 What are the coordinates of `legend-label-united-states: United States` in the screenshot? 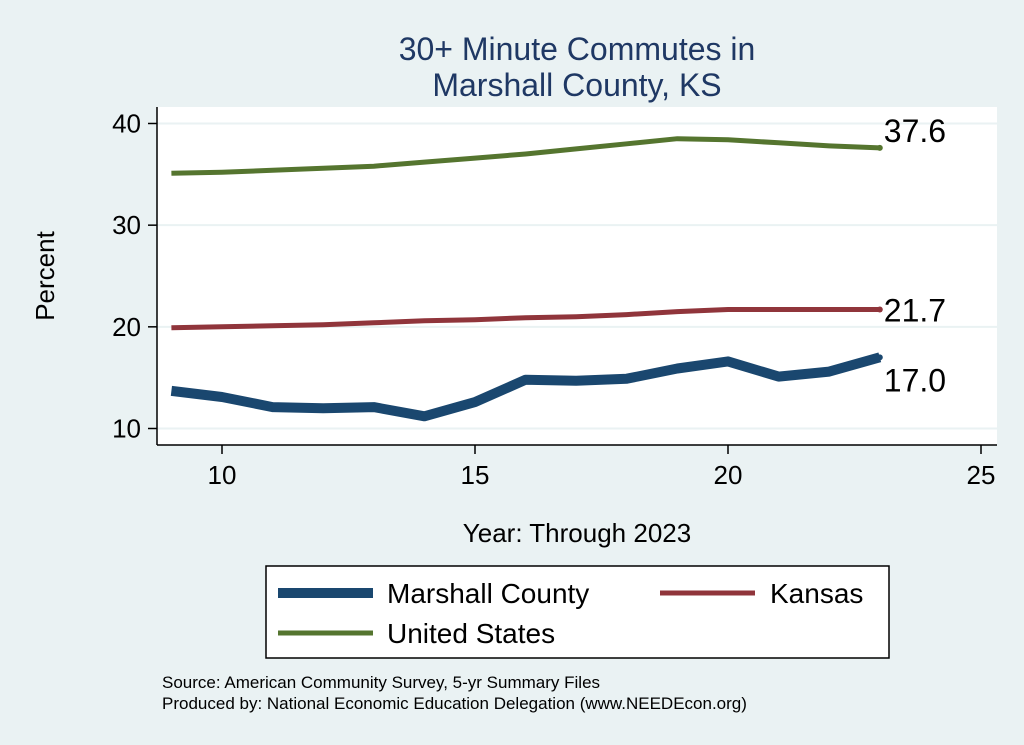 It's located at (471, 633).